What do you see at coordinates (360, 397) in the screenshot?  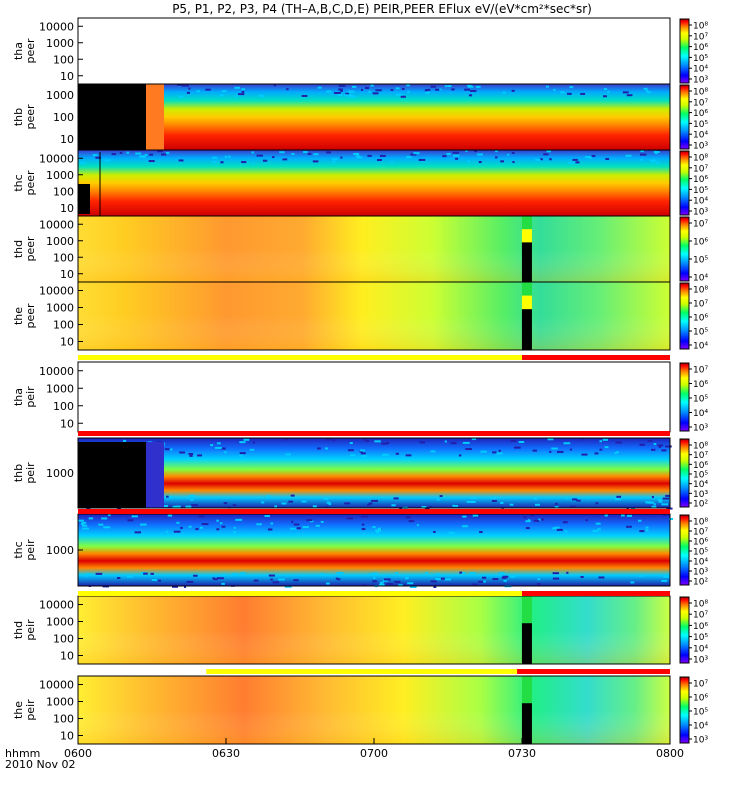 I see `panel-tha-peir: 10000 1000 100 10 tha peir 10⁷ 10⁶ 10⁵ 10⁴ 10³` at bounding box center [360, 397].